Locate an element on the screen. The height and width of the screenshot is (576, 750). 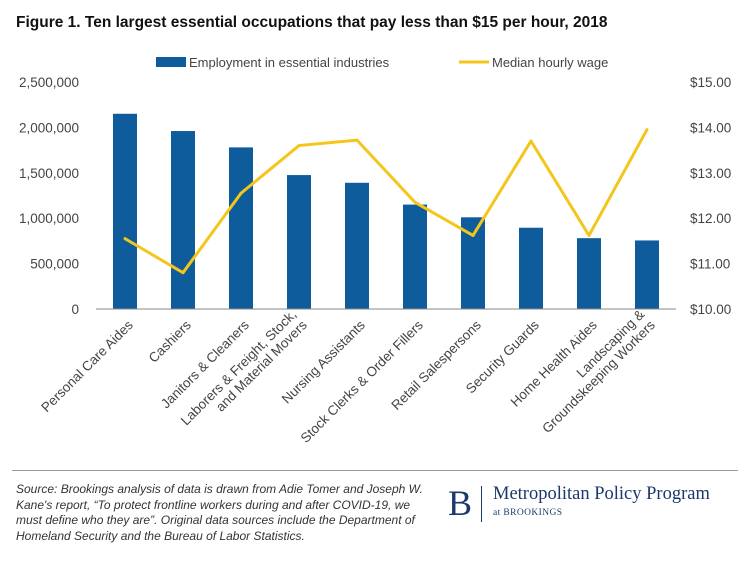
category-label: Stock Clerks & Order Fillers is located at coordinates (362, 381).